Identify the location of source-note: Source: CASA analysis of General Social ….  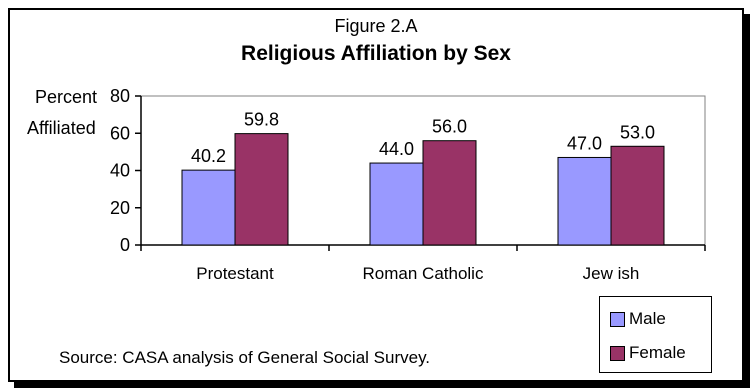
(244, 358).